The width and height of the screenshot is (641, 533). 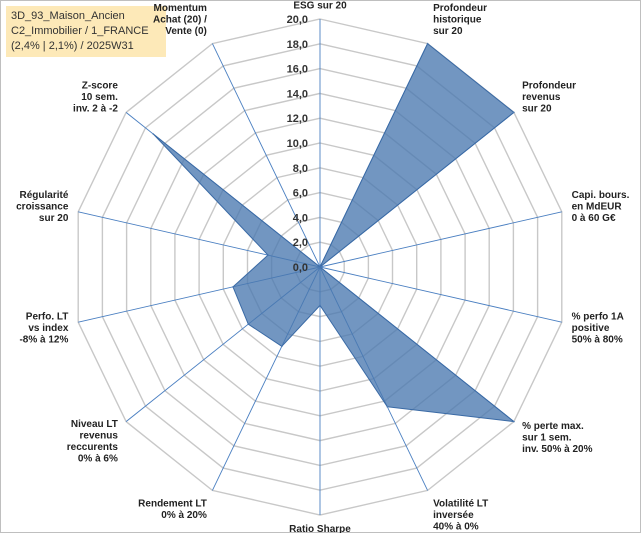 I want to click on axis-label: Profondeur historique sur 20, so click(x=460, y=20).